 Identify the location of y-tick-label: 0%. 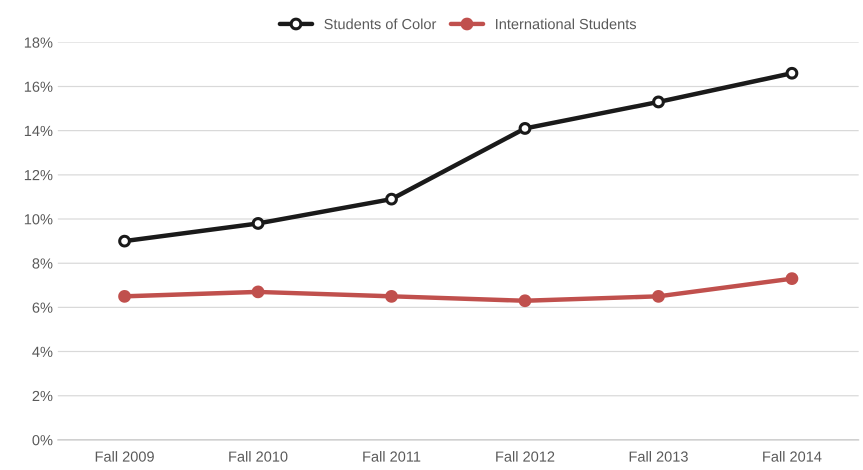
(42, 440).